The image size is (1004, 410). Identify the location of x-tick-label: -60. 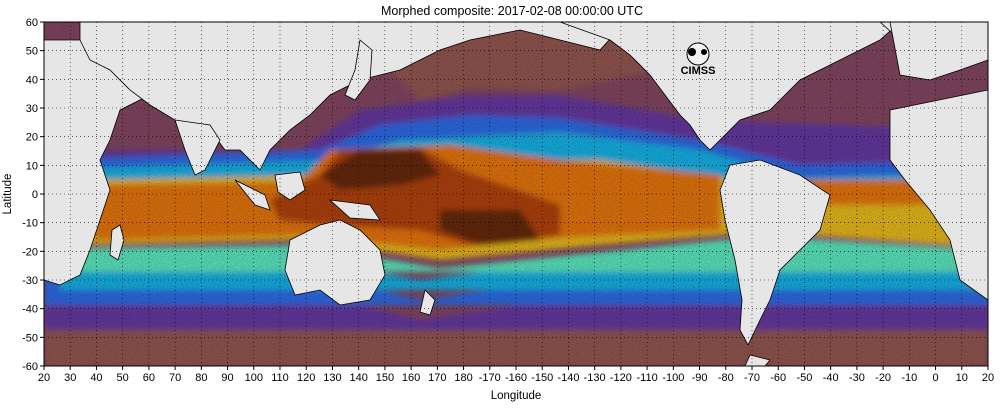
(778, 378).